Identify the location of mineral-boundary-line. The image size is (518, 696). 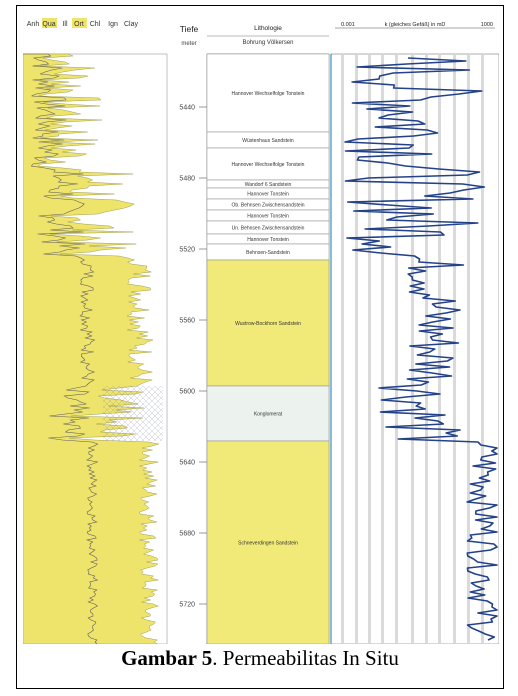
(61, 348).